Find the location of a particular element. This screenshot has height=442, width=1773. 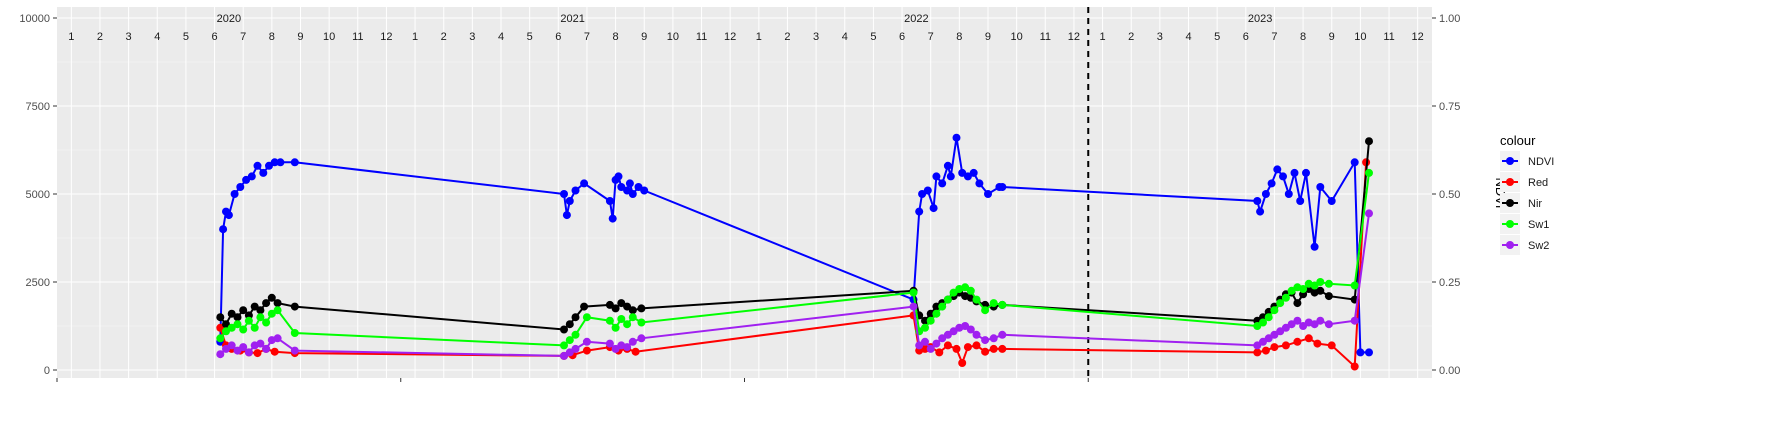

month-label: 1 is located at coordinates (415, 37).